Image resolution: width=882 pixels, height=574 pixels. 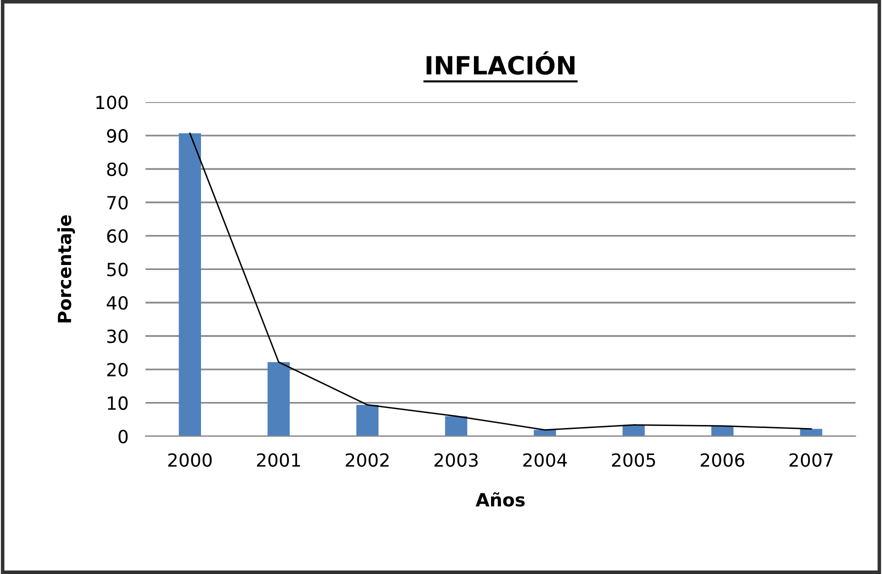 What do you see at coordinates (456, 460) in the screenshot?
I see `x-tick-label: 2003` at bounding box center [456, 460].